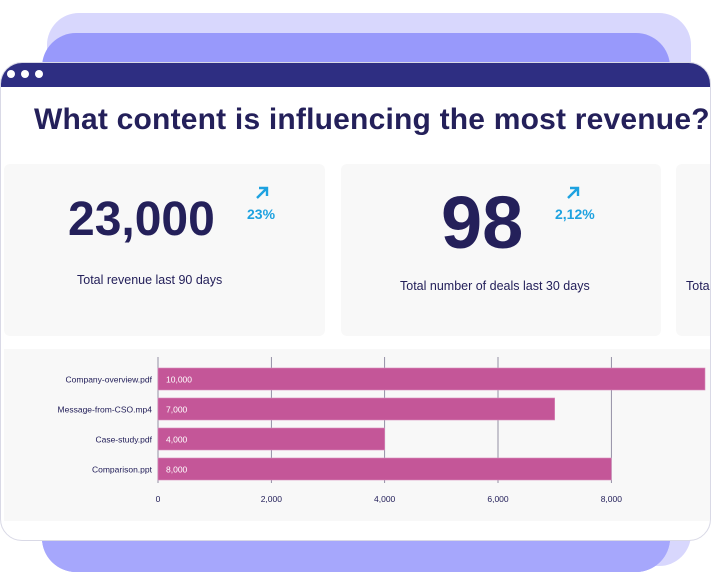  What do you see at coordinates (495, 286) in the screenshot?
I see `stat-label: Total number of deals last 30 days` at bounding box center [495, 286].